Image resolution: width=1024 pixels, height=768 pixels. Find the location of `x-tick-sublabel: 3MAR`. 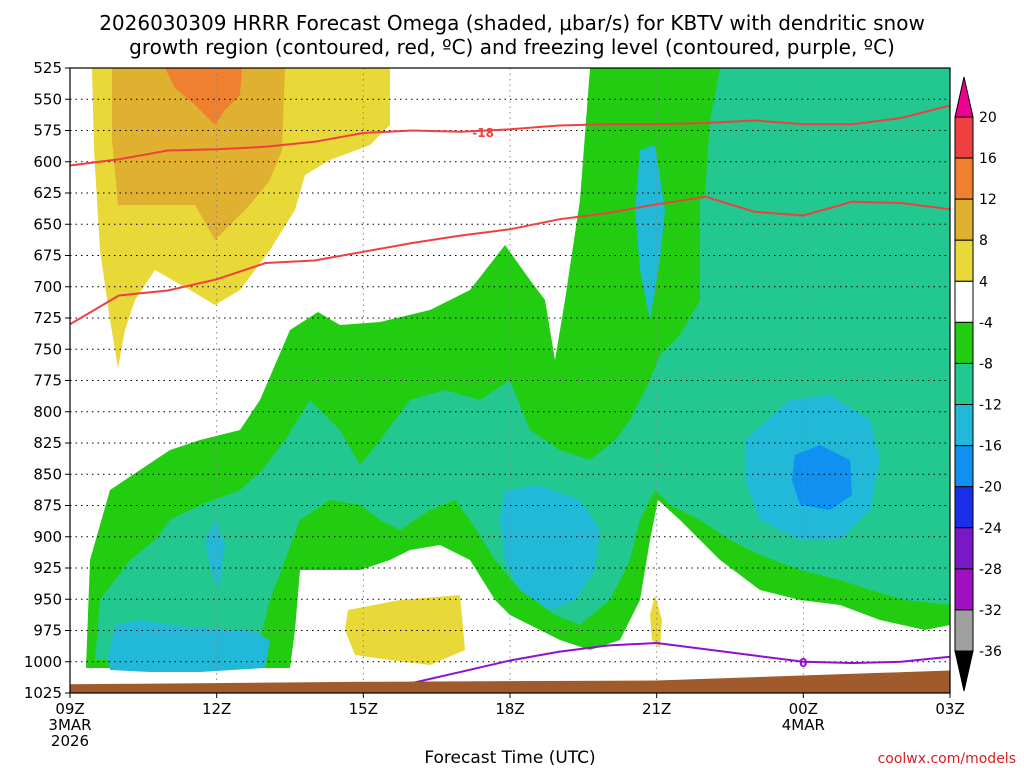

x-tick-sublabel: 3MAR is located at coordinates (69, 725).